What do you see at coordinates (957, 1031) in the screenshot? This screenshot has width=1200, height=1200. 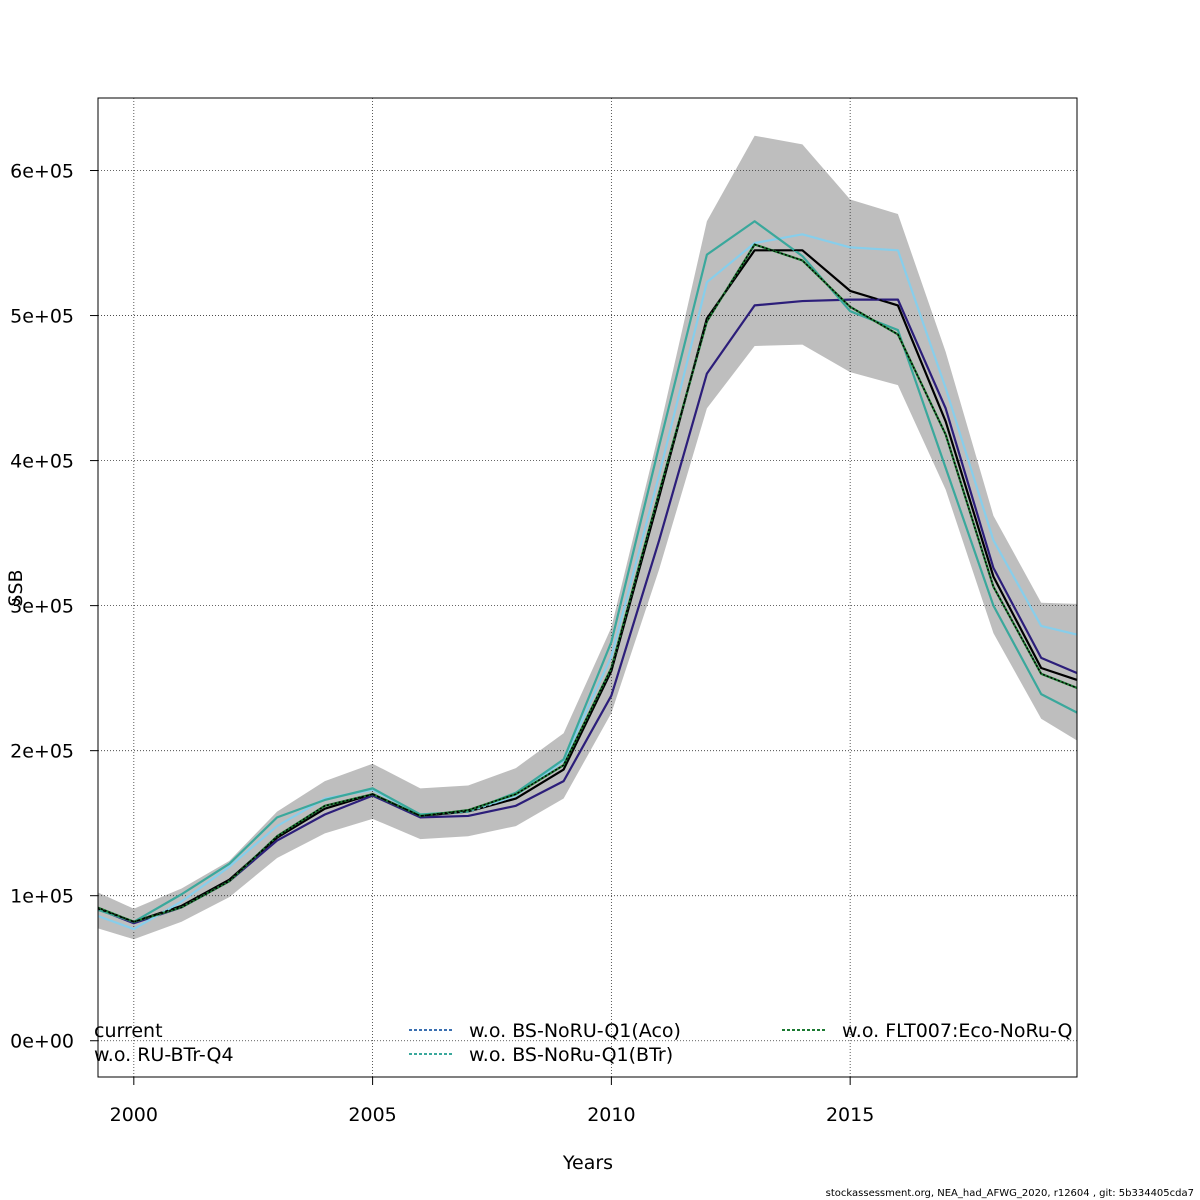 I see `legend-label-w-o-flt007-eco-noru-q: w.o. FLT007:Eco-NoRu-Q` at bounding box center [957, 1031].